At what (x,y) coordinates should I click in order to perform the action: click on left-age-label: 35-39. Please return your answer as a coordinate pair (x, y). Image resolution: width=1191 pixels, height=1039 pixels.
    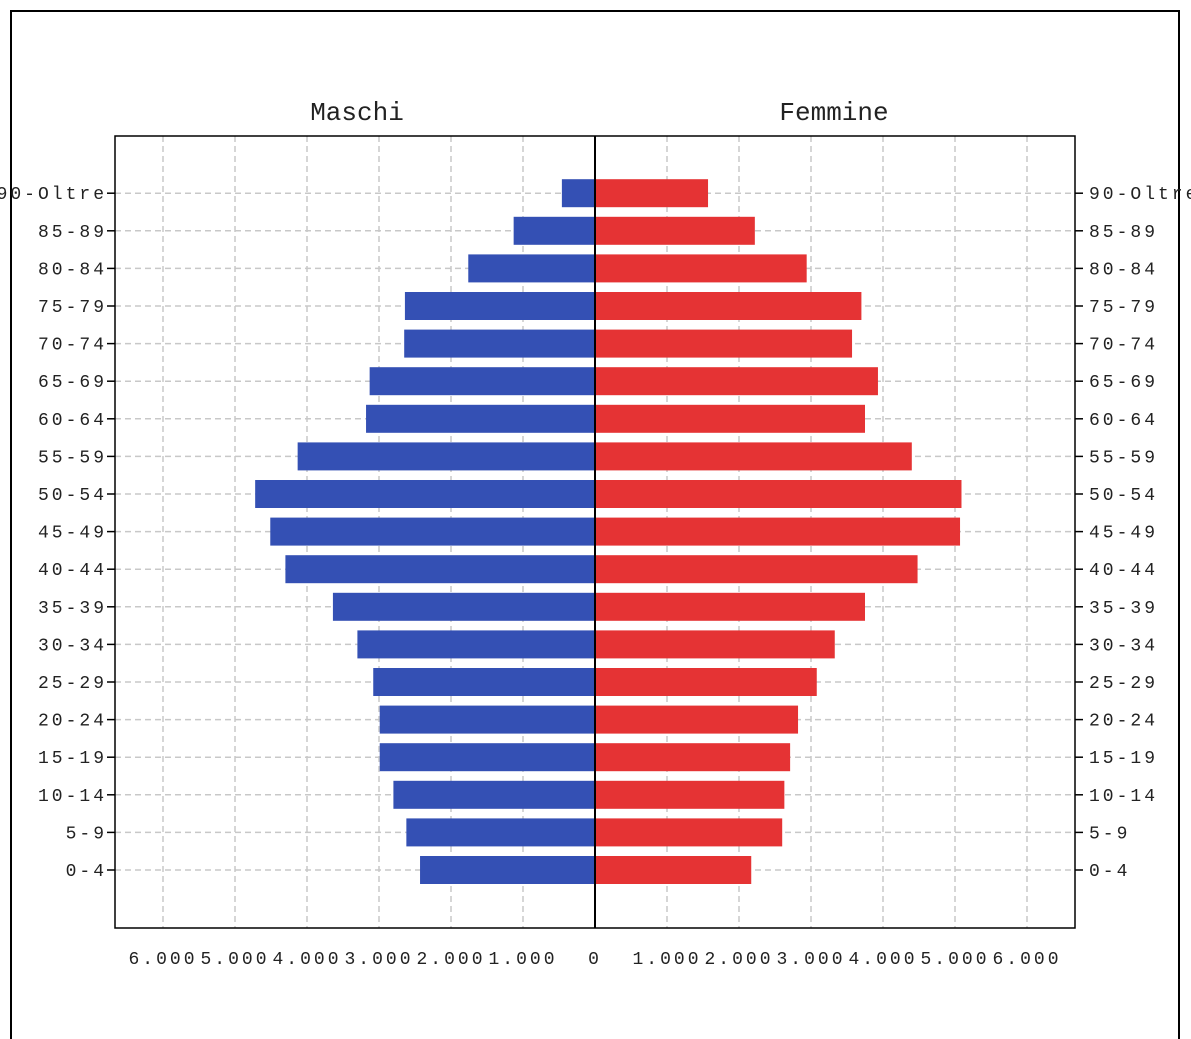
    Looking at the image, I should click on (72, 609).